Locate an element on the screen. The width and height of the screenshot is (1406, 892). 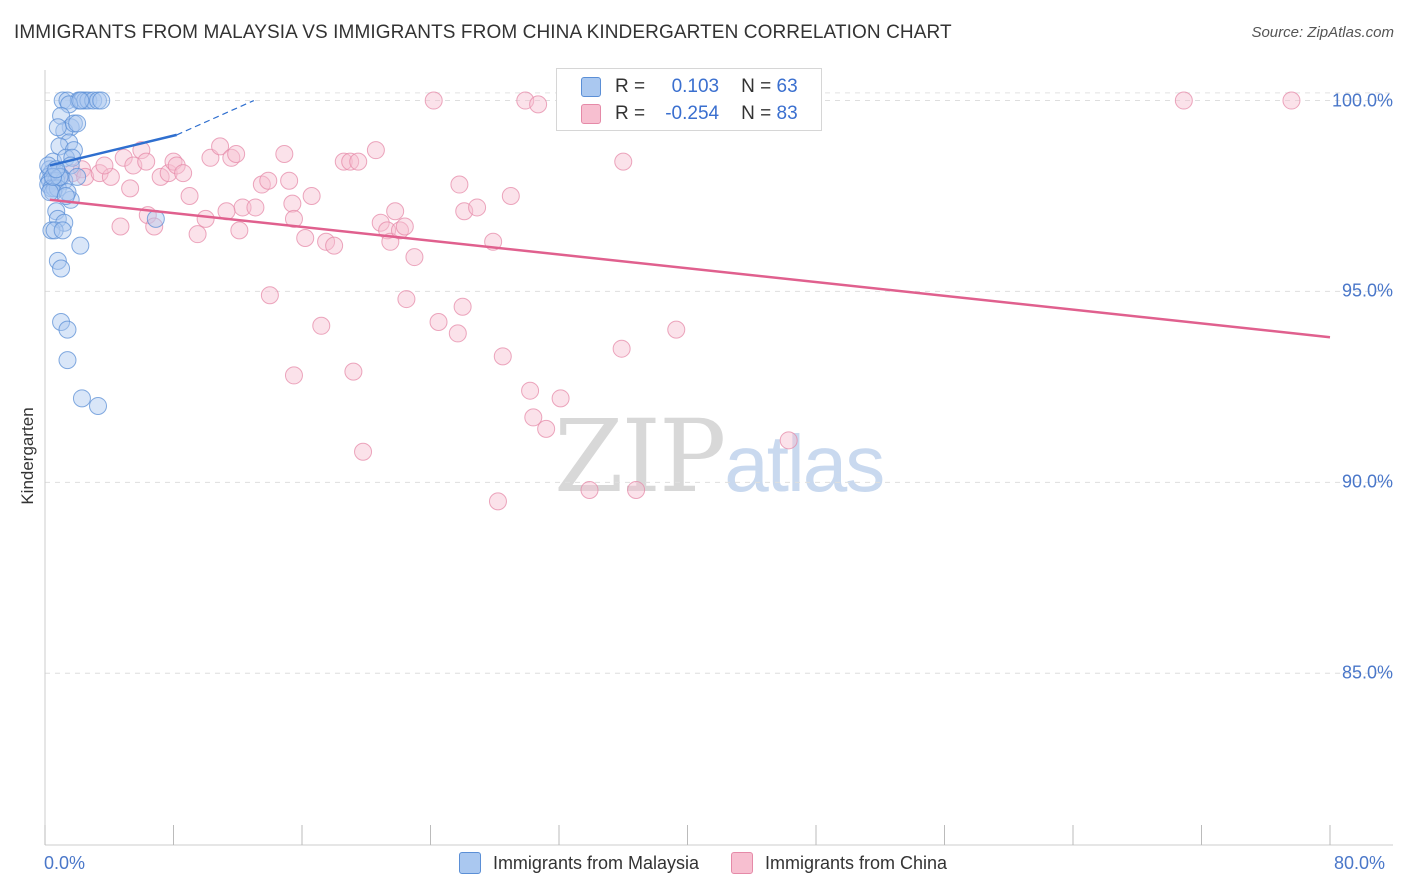
x-tick-label-max: 80.0% is located at coordinates (1360, 863).